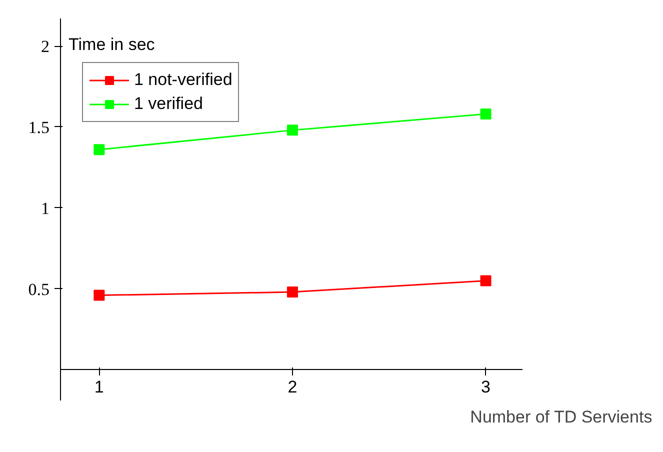 The width and height of the screenshot is (663, 452). What do you see at coordinates (293, 387) in the screenshot?
I see `x-tick-label: 2` at bounding box center [293, 387].